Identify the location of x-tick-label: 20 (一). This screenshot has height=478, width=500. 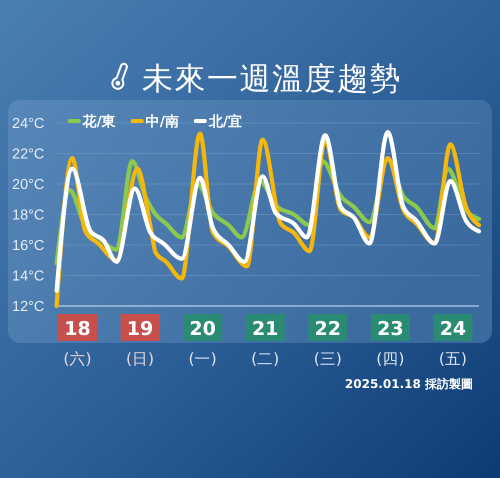
(202, 343).